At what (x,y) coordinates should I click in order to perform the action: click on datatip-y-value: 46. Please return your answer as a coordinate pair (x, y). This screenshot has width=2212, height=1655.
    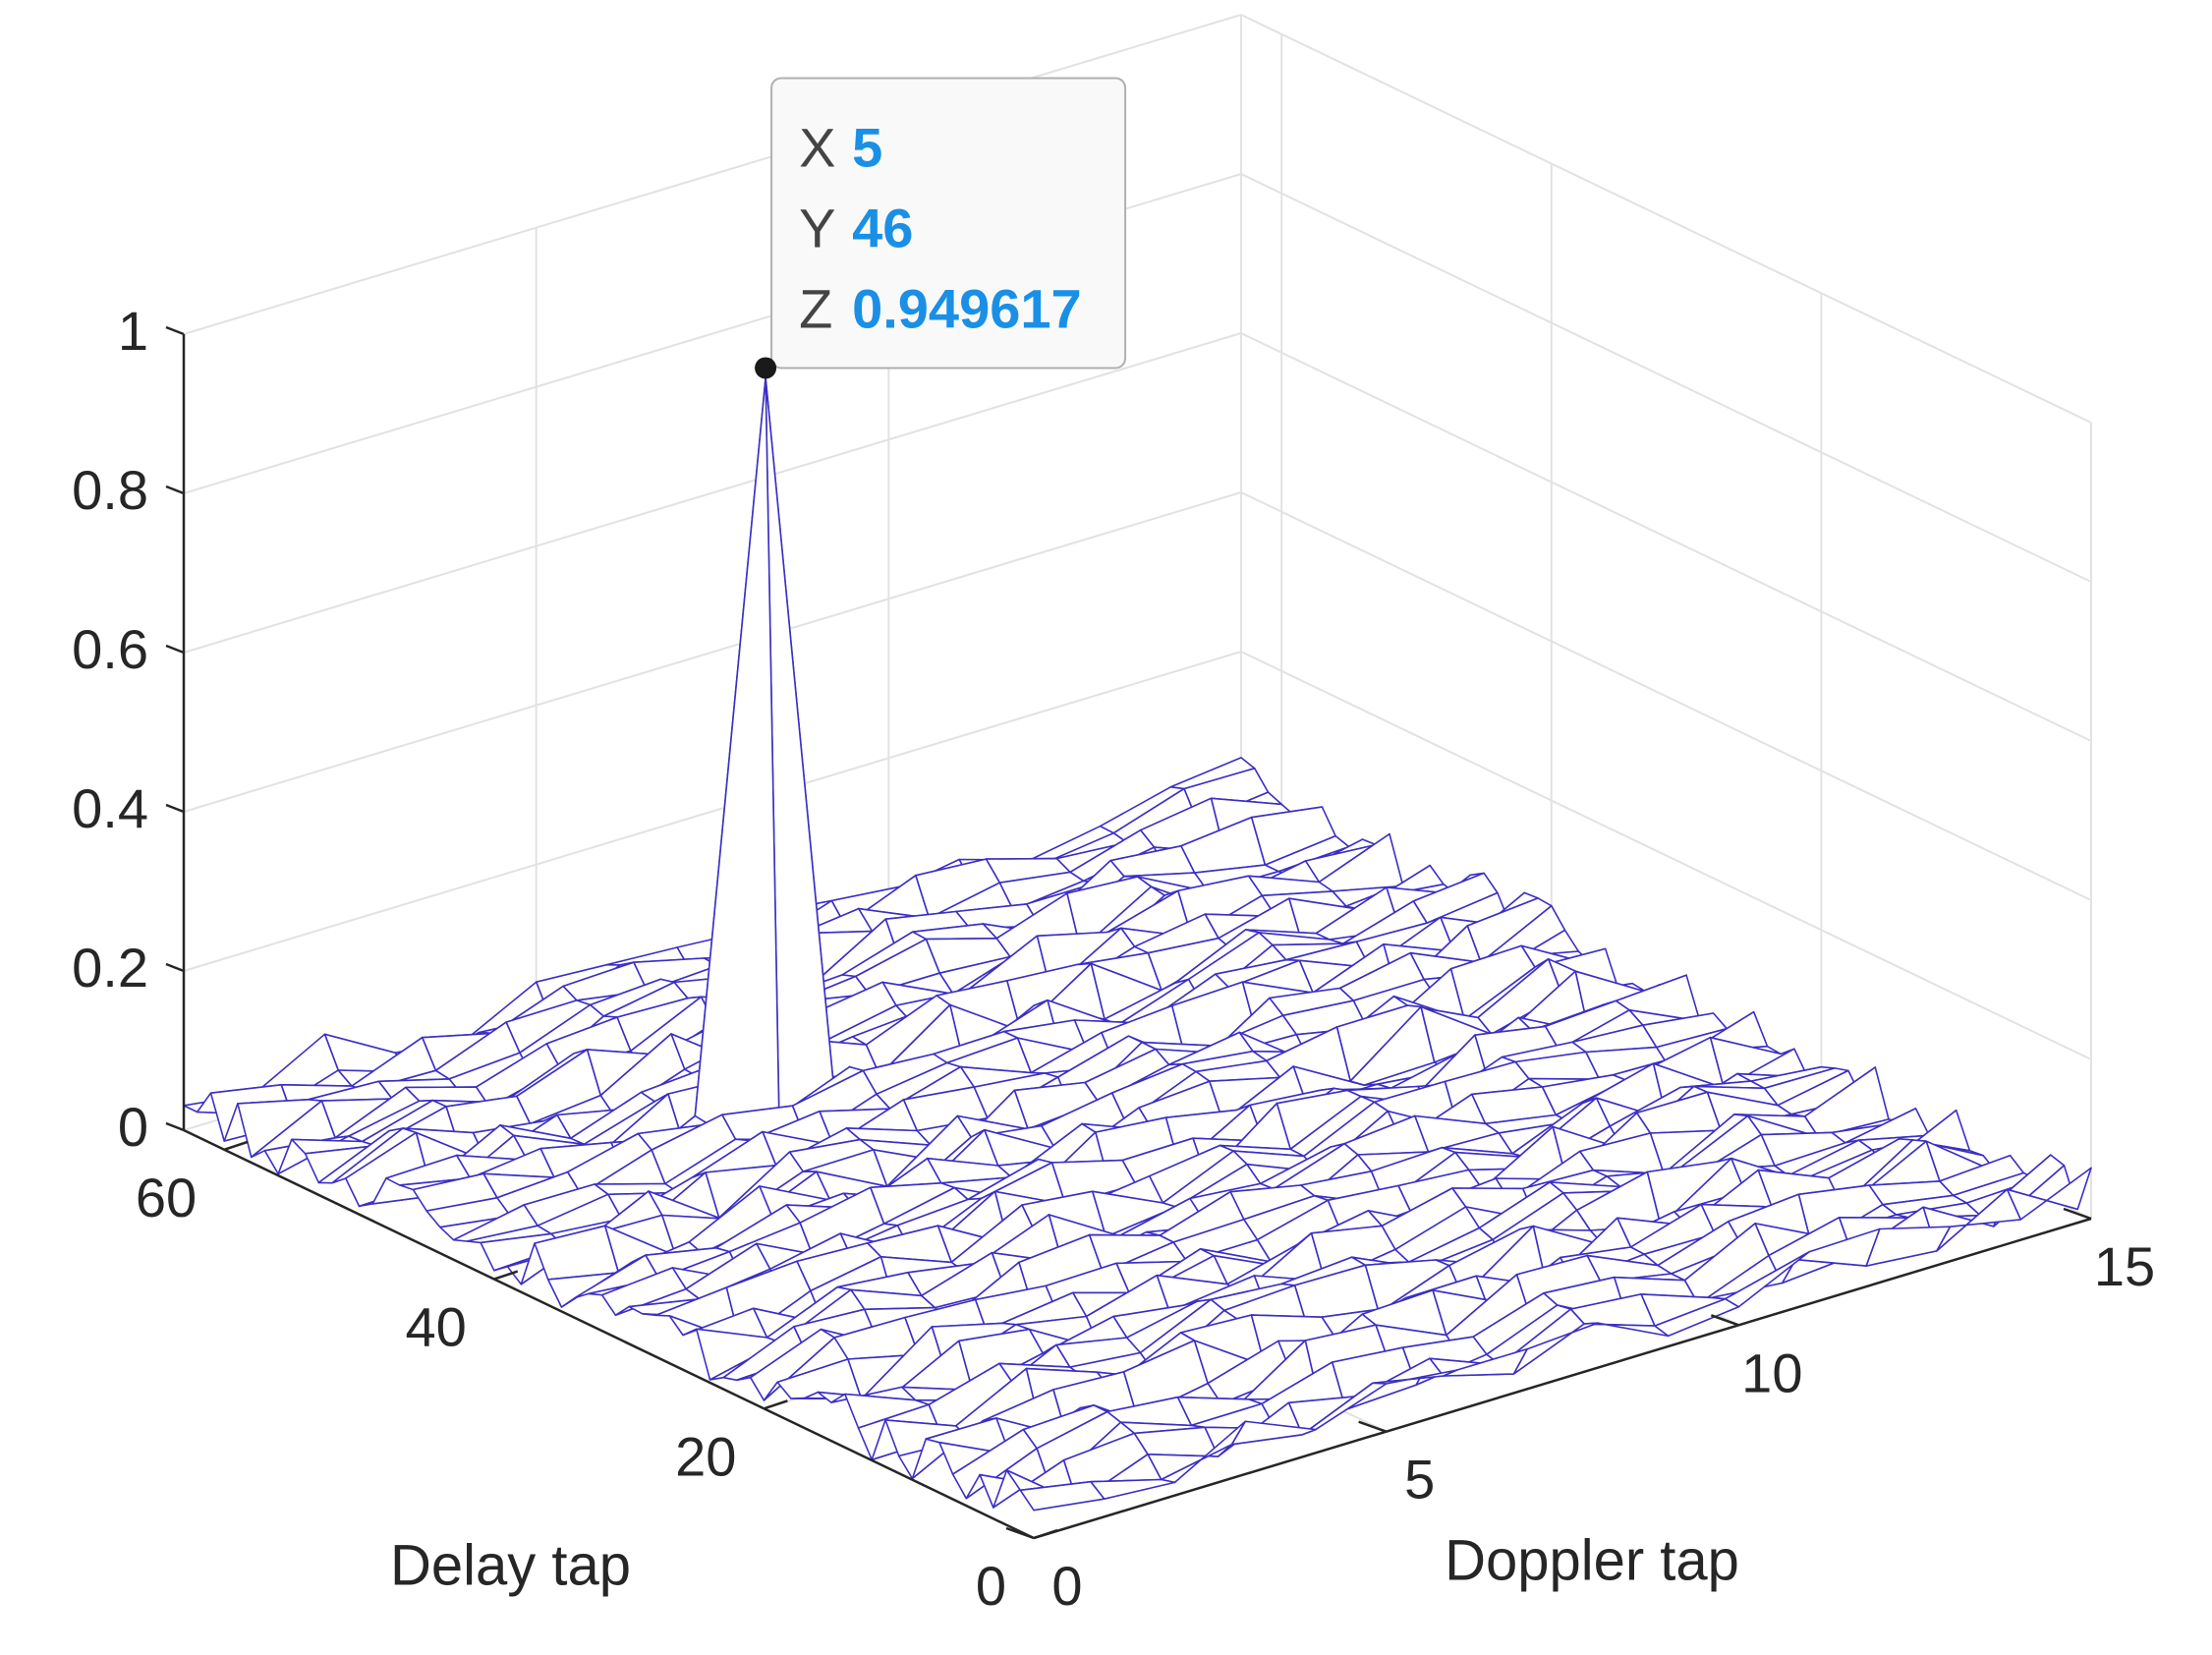
    Looking at the image, I should click on (882, 227).